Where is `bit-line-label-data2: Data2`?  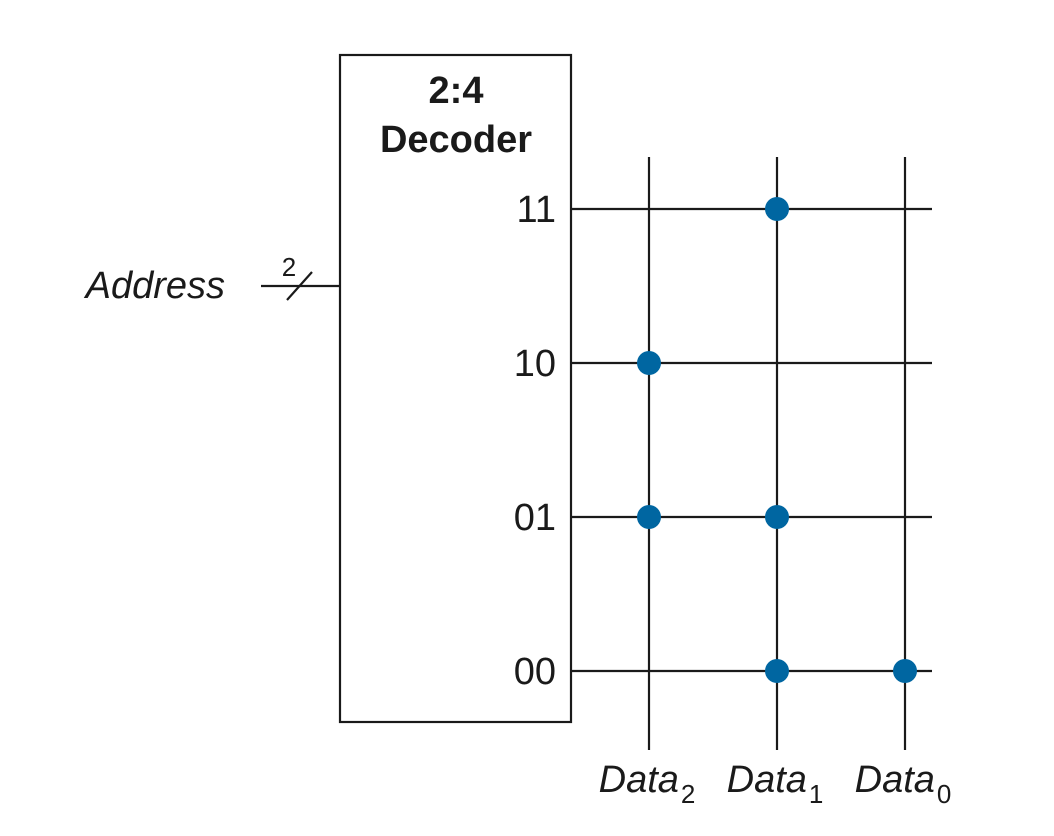
bit-line-label-data2: Data2 is located at coordinates (647, 784).